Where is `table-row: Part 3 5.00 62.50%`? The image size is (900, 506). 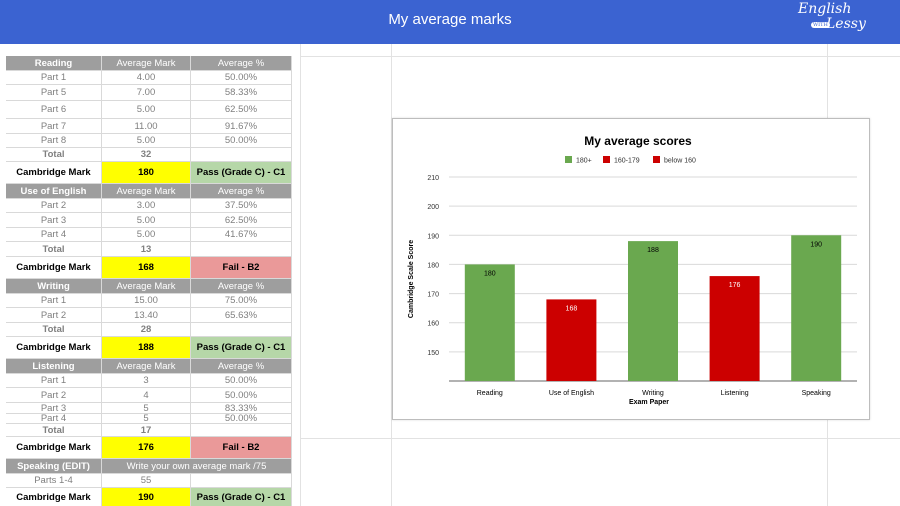 table-row: Part 3 5.00 62.50% is located at coordinates (149, 220).